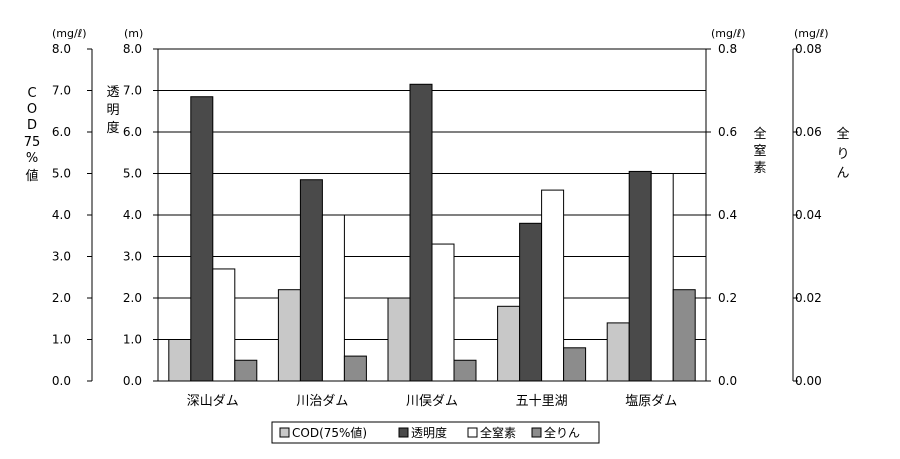 This screenshot has height=459, width=900. Describe the element at coordinates (842, 134) in the screenshot. I see `phosphorus-axis-title-char: 全` at that location.